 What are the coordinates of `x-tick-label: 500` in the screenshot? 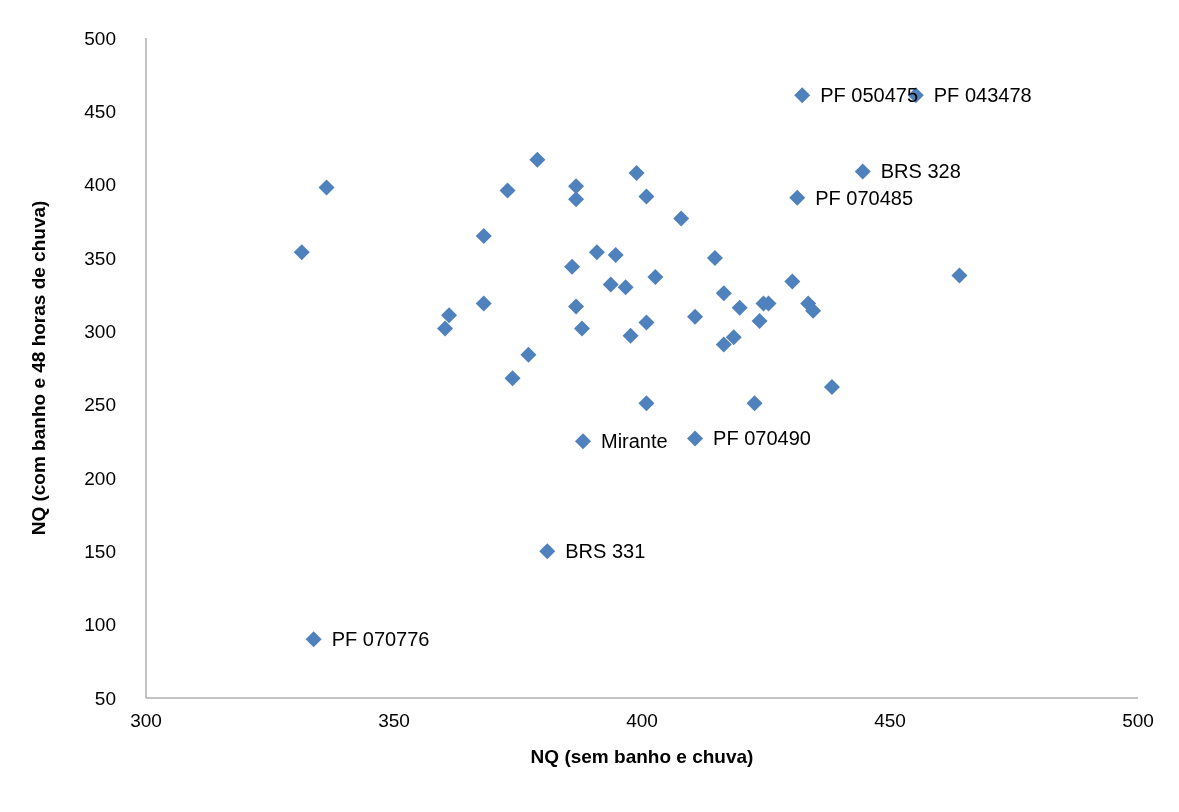 It's located at (1138, 721).